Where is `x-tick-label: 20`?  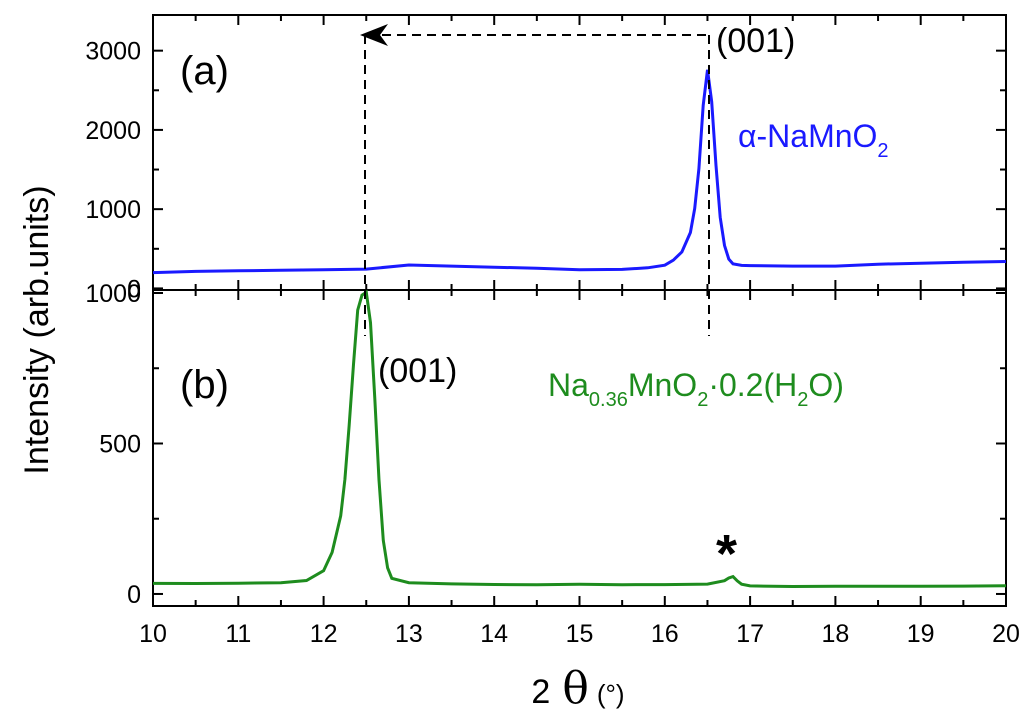 x-tick-label: 20 is located at coordinates (1006, 634).